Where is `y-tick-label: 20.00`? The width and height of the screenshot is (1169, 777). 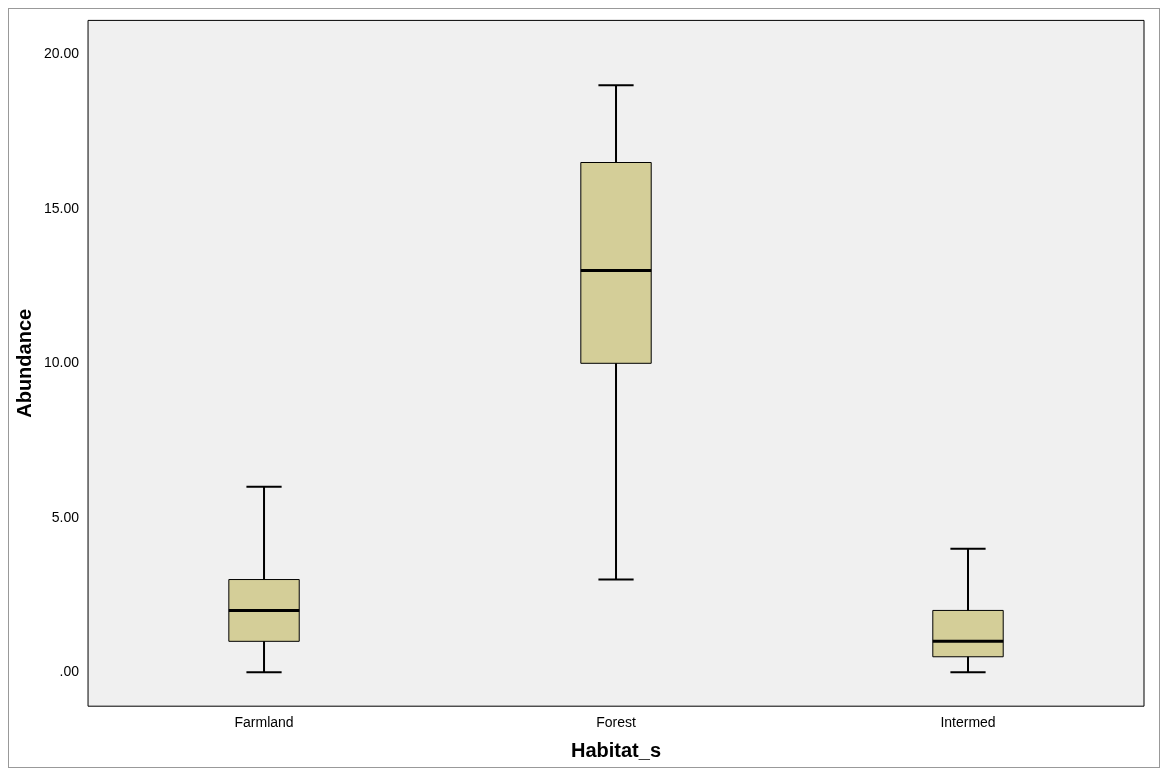
y-tick-label: 20.00 is located at coordinates (61, 53).